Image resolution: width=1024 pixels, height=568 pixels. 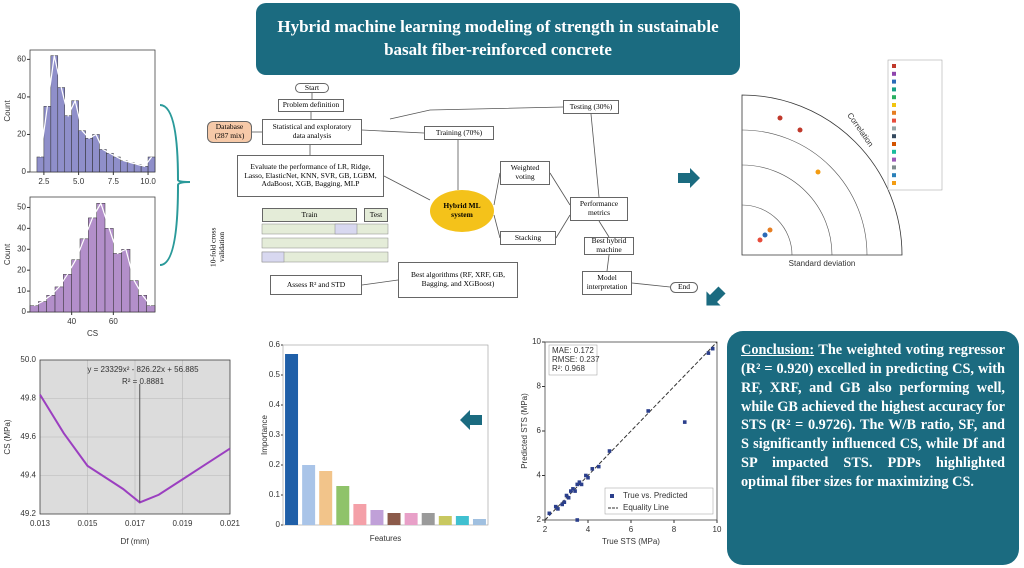 What do you see at coordinates (717, 529) in the screenshot?
I see `x-tick-label: 10` at bounding box center [717, 529].